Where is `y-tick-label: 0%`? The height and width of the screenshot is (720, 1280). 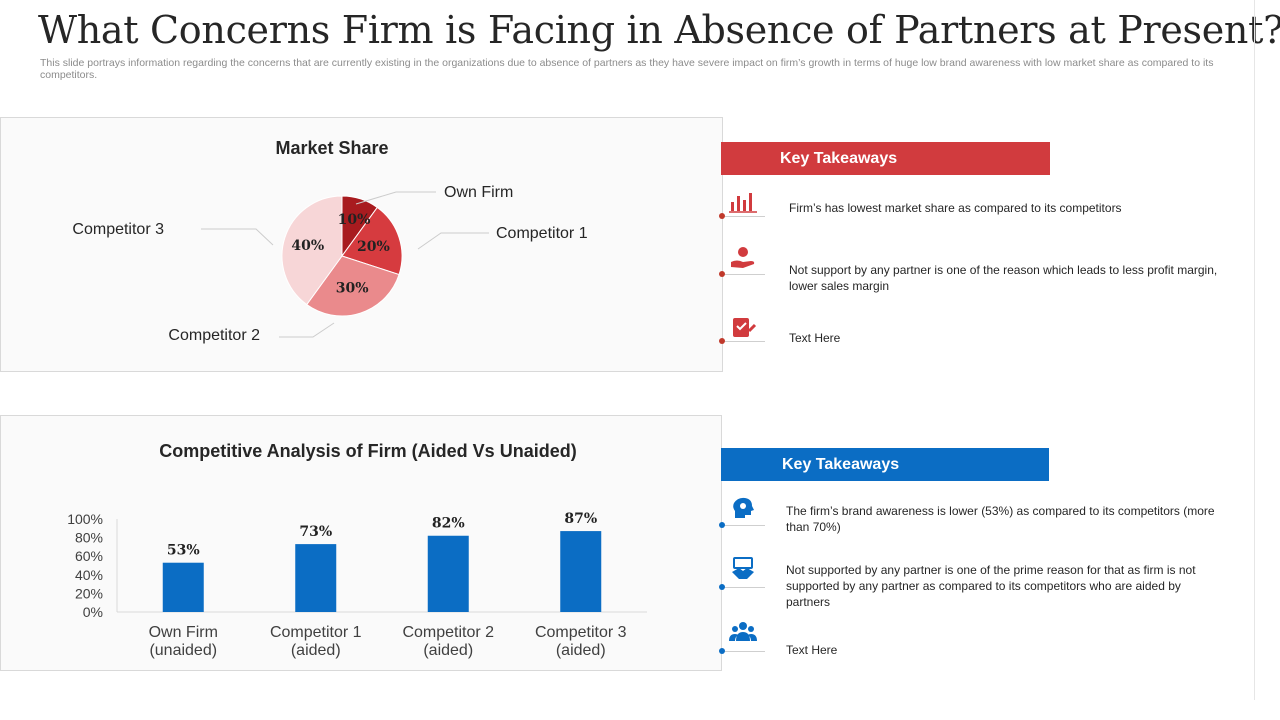 y-tick-label: 0% is located at coordinates (93, 612).